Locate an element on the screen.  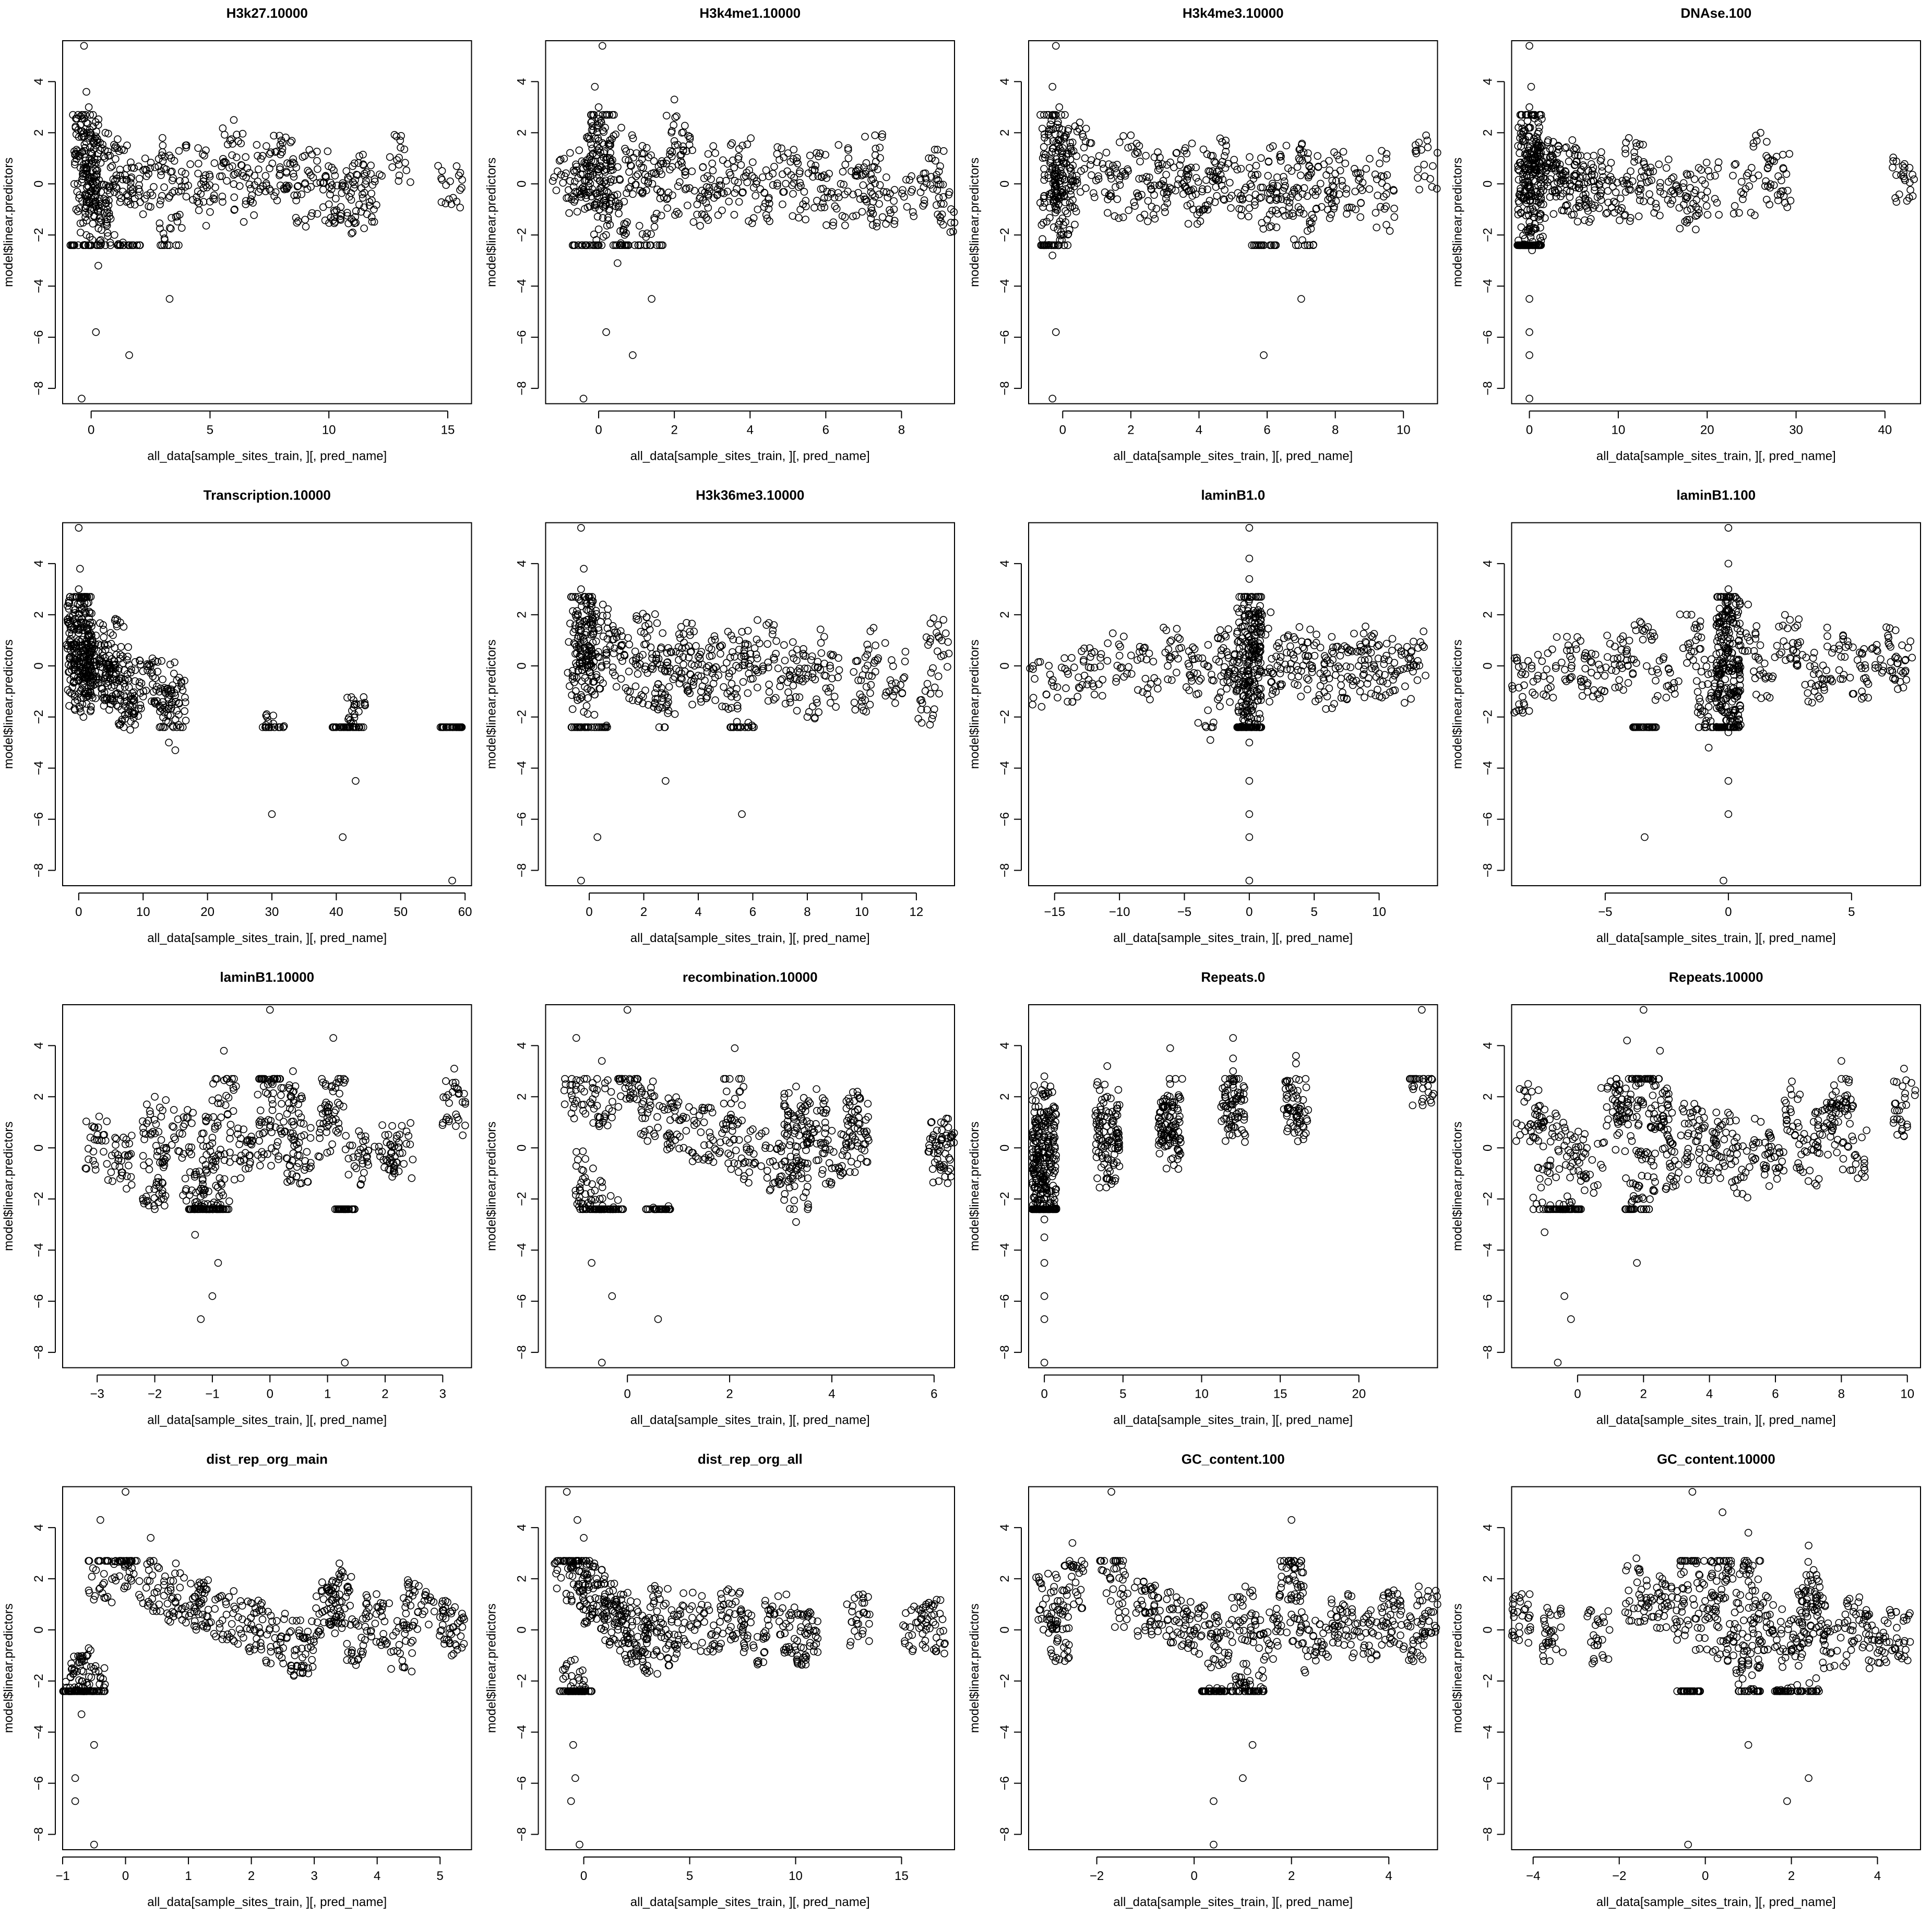
points-layer is located at coordinates (266, 222).